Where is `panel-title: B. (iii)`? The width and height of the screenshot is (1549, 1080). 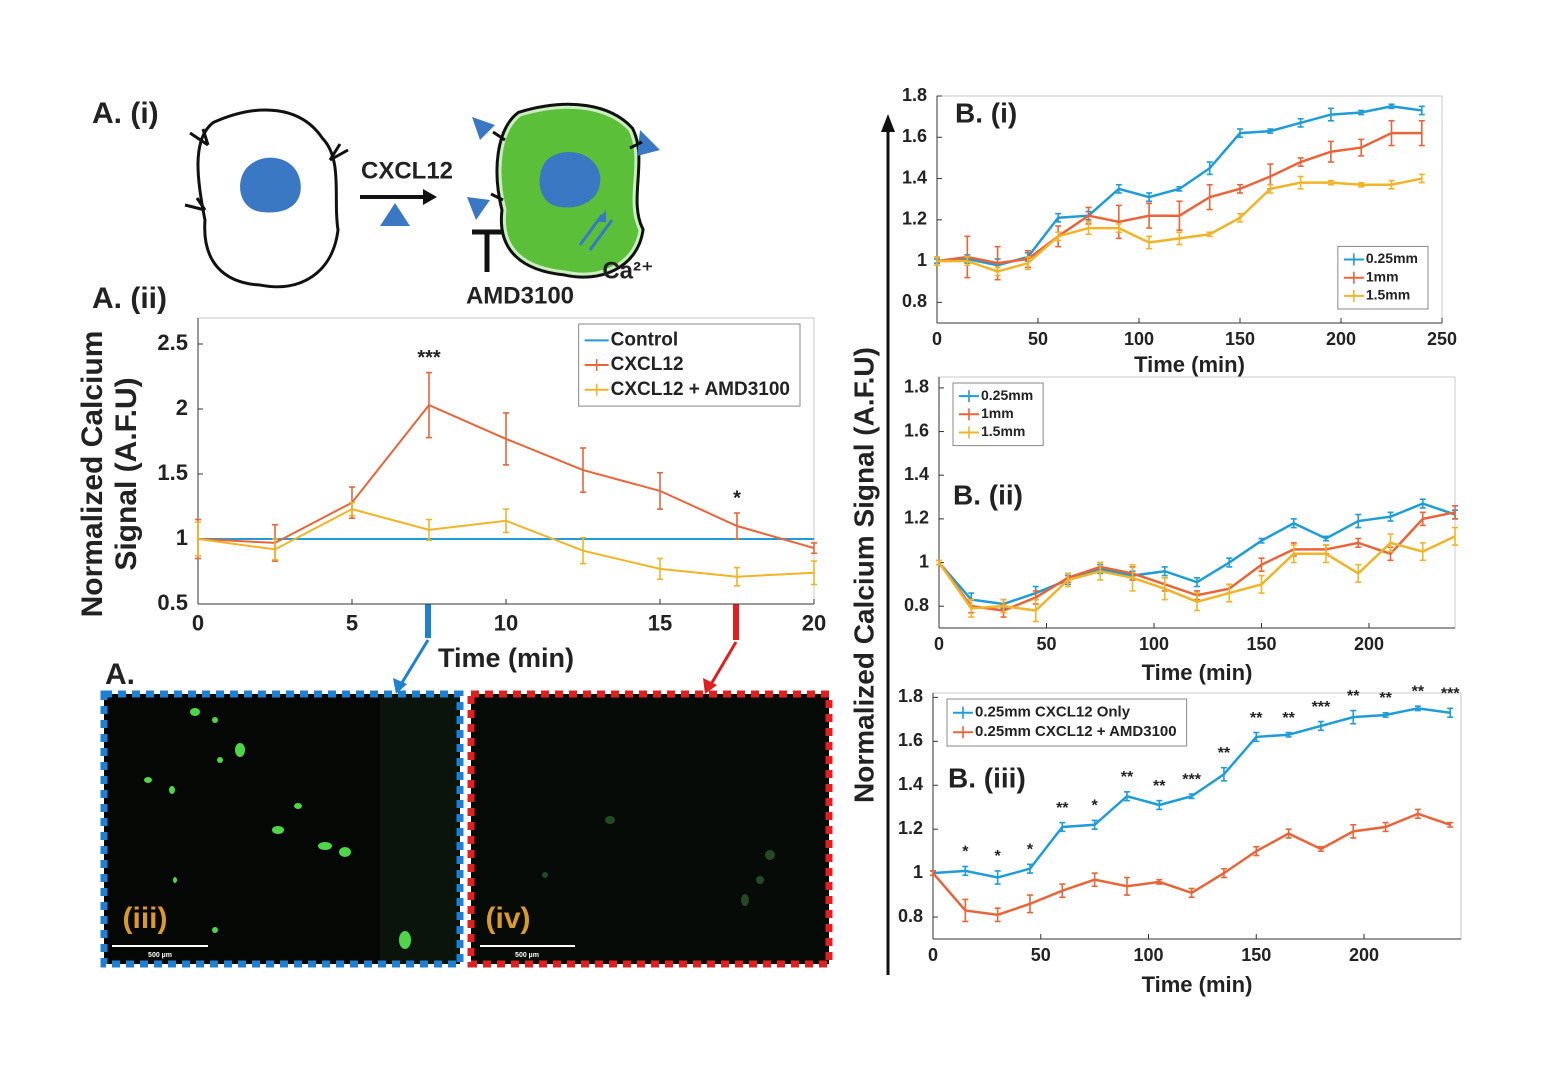
panel-title: B. (iii) is located at coordinates (987, 777).